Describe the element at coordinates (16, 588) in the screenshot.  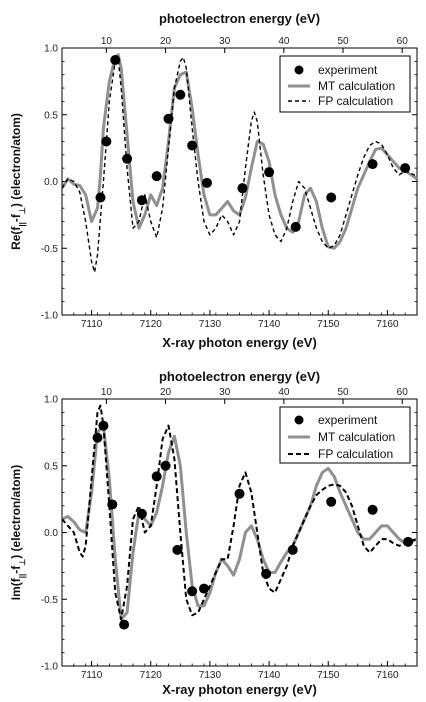
I see `y-axis-title-main: Im(f` at that location.